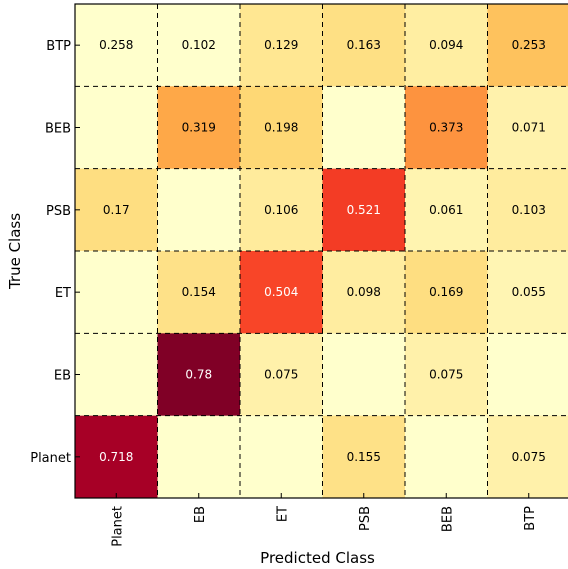 The image size is (568, 569). I want to click on cell-value-label: 0.169, so click(446, 292).